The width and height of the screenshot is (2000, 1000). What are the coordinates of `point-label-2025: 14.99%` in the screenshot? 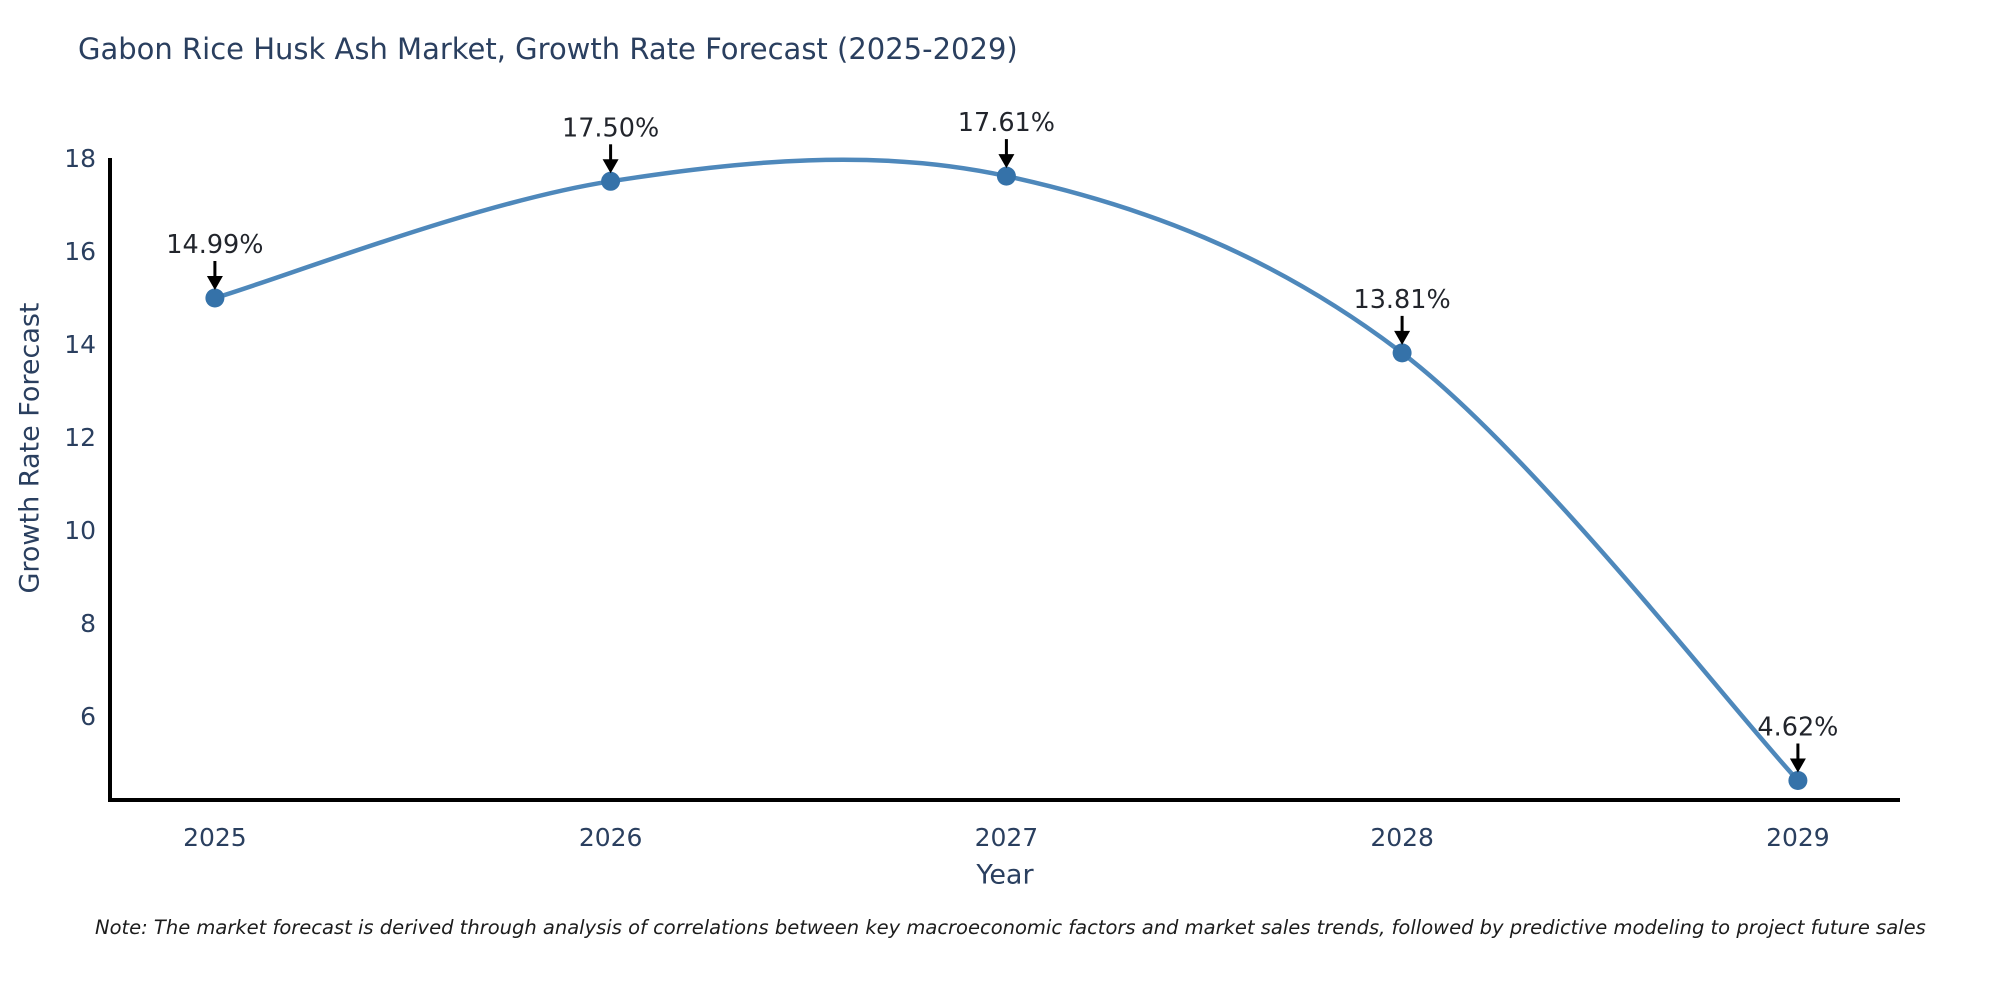 It's located at (214, 245).